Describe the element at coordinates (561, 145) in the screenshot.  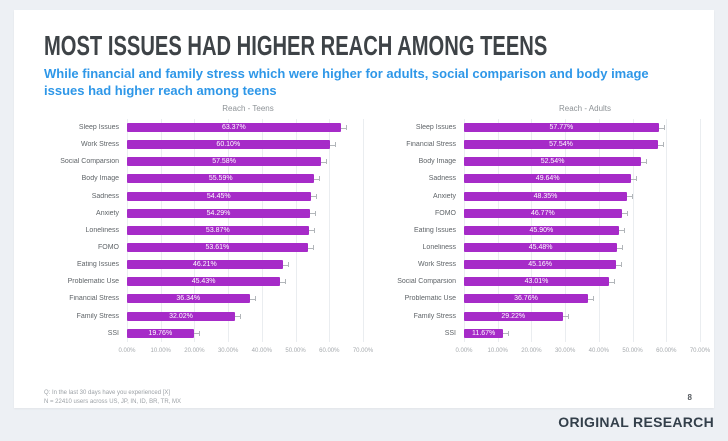
I see `value-label: 57.54%` at that location.